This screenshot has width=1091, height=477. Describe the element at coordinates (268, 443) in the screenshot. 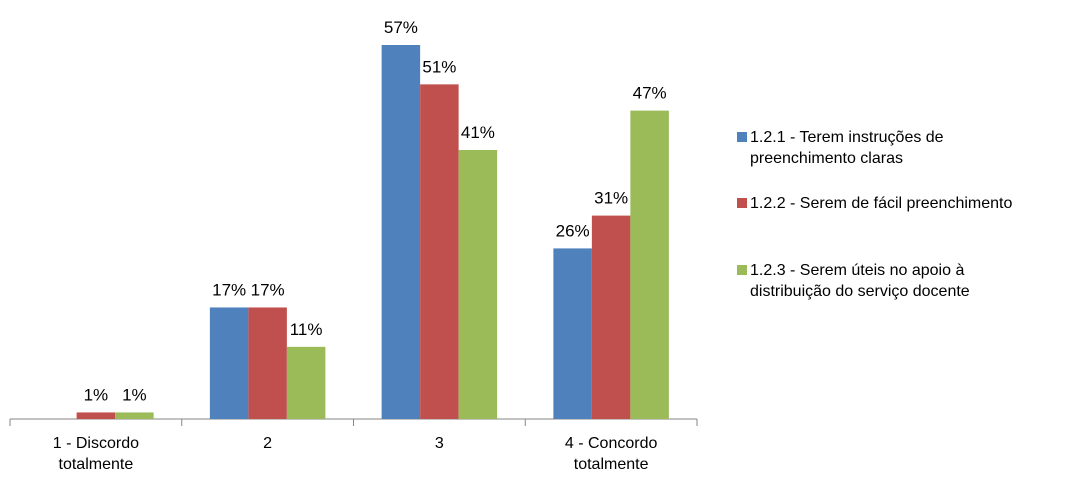

I see `x-tick-label: 2` at that location.